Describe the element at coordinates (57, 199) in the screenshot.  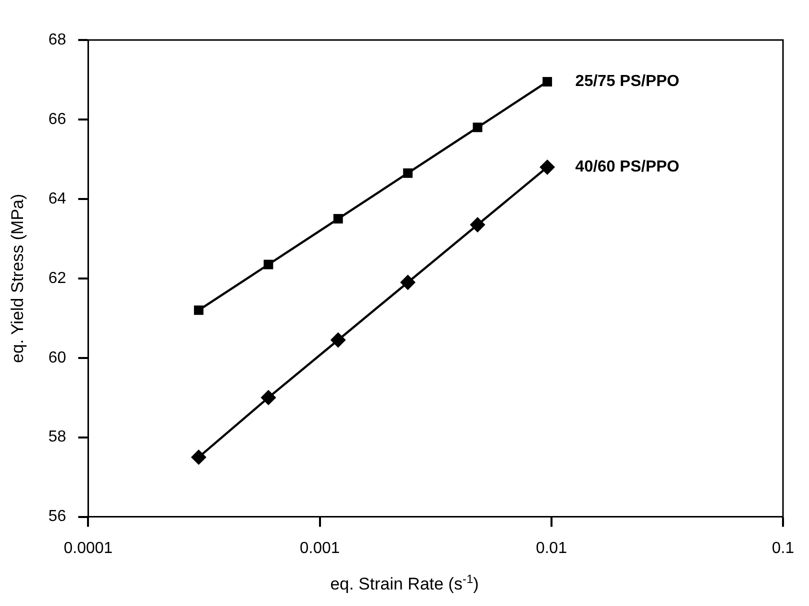
I see `y-tick-label: 64` at that location.